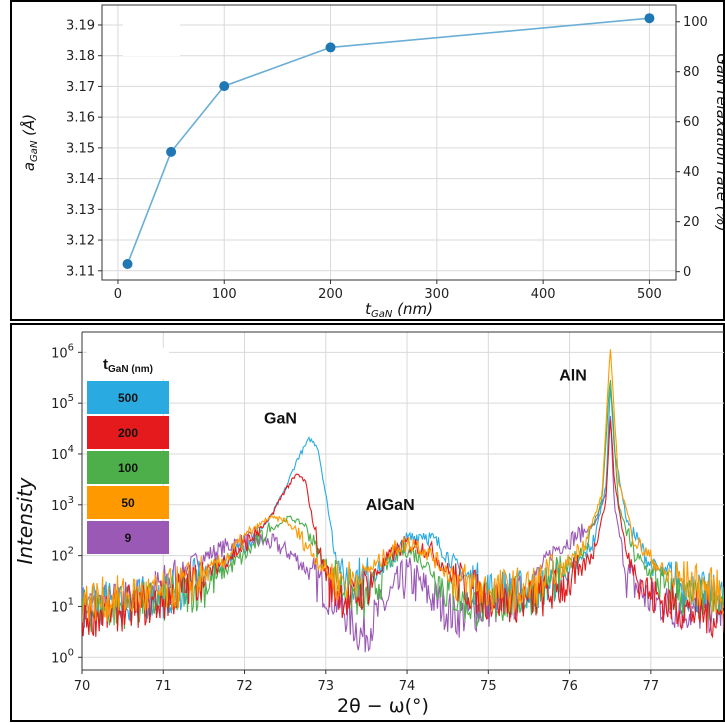  I want to click on y-tick-label: 3.19, so click(80, 25).